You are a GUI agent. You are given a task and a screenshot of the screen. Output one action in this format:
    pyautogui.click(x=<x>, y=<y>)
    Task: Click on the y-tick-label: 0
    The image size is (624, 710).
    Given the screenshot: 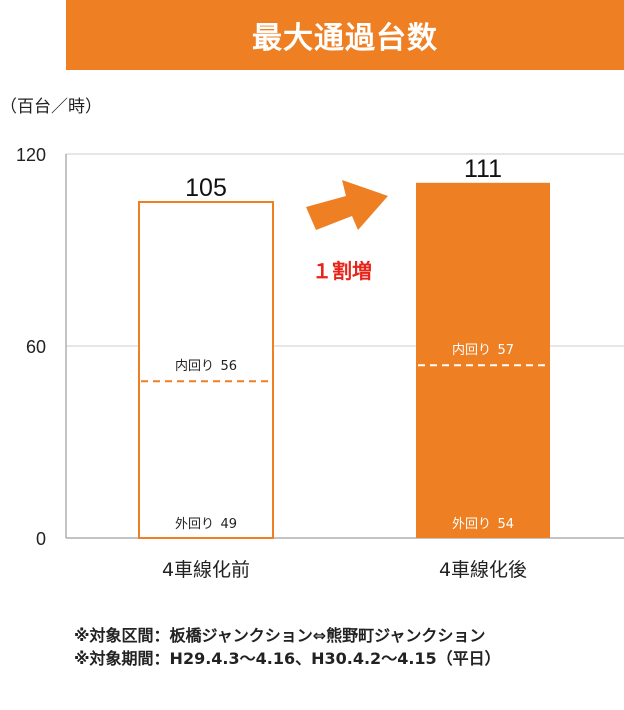 What is the action you would take?
    pyautogui.click(x=41, y=539)
    